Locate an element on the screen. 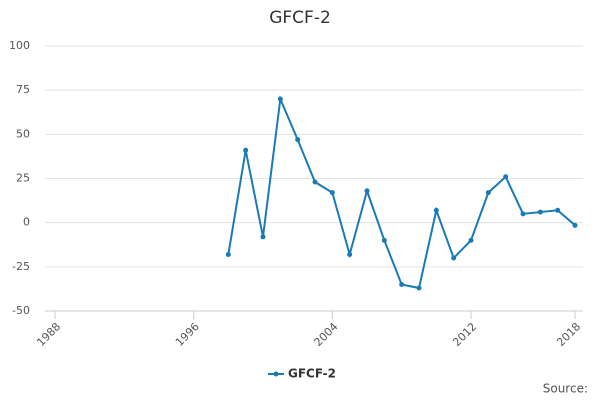 This screenshot has width=600, height=404. x-tick-label: 2004 is located at coordinates (326, 334).